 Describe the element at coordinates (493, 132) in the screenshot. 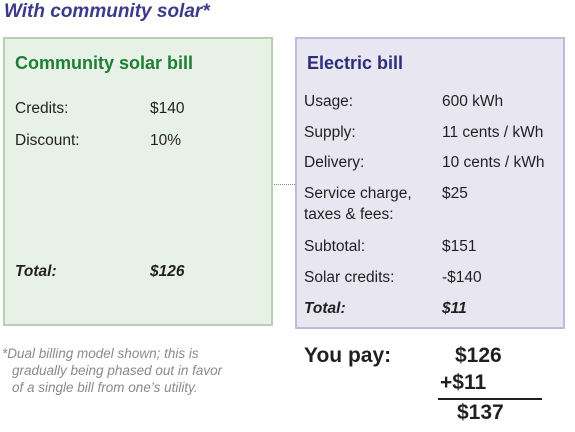

I see `supply-value: 11 cents / kWh` at that location.